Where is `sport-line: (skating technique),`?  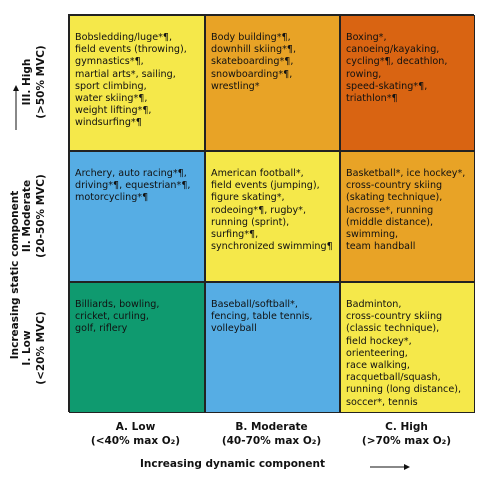
sport-line: (skating technique), is located at coordinates (394, 198).